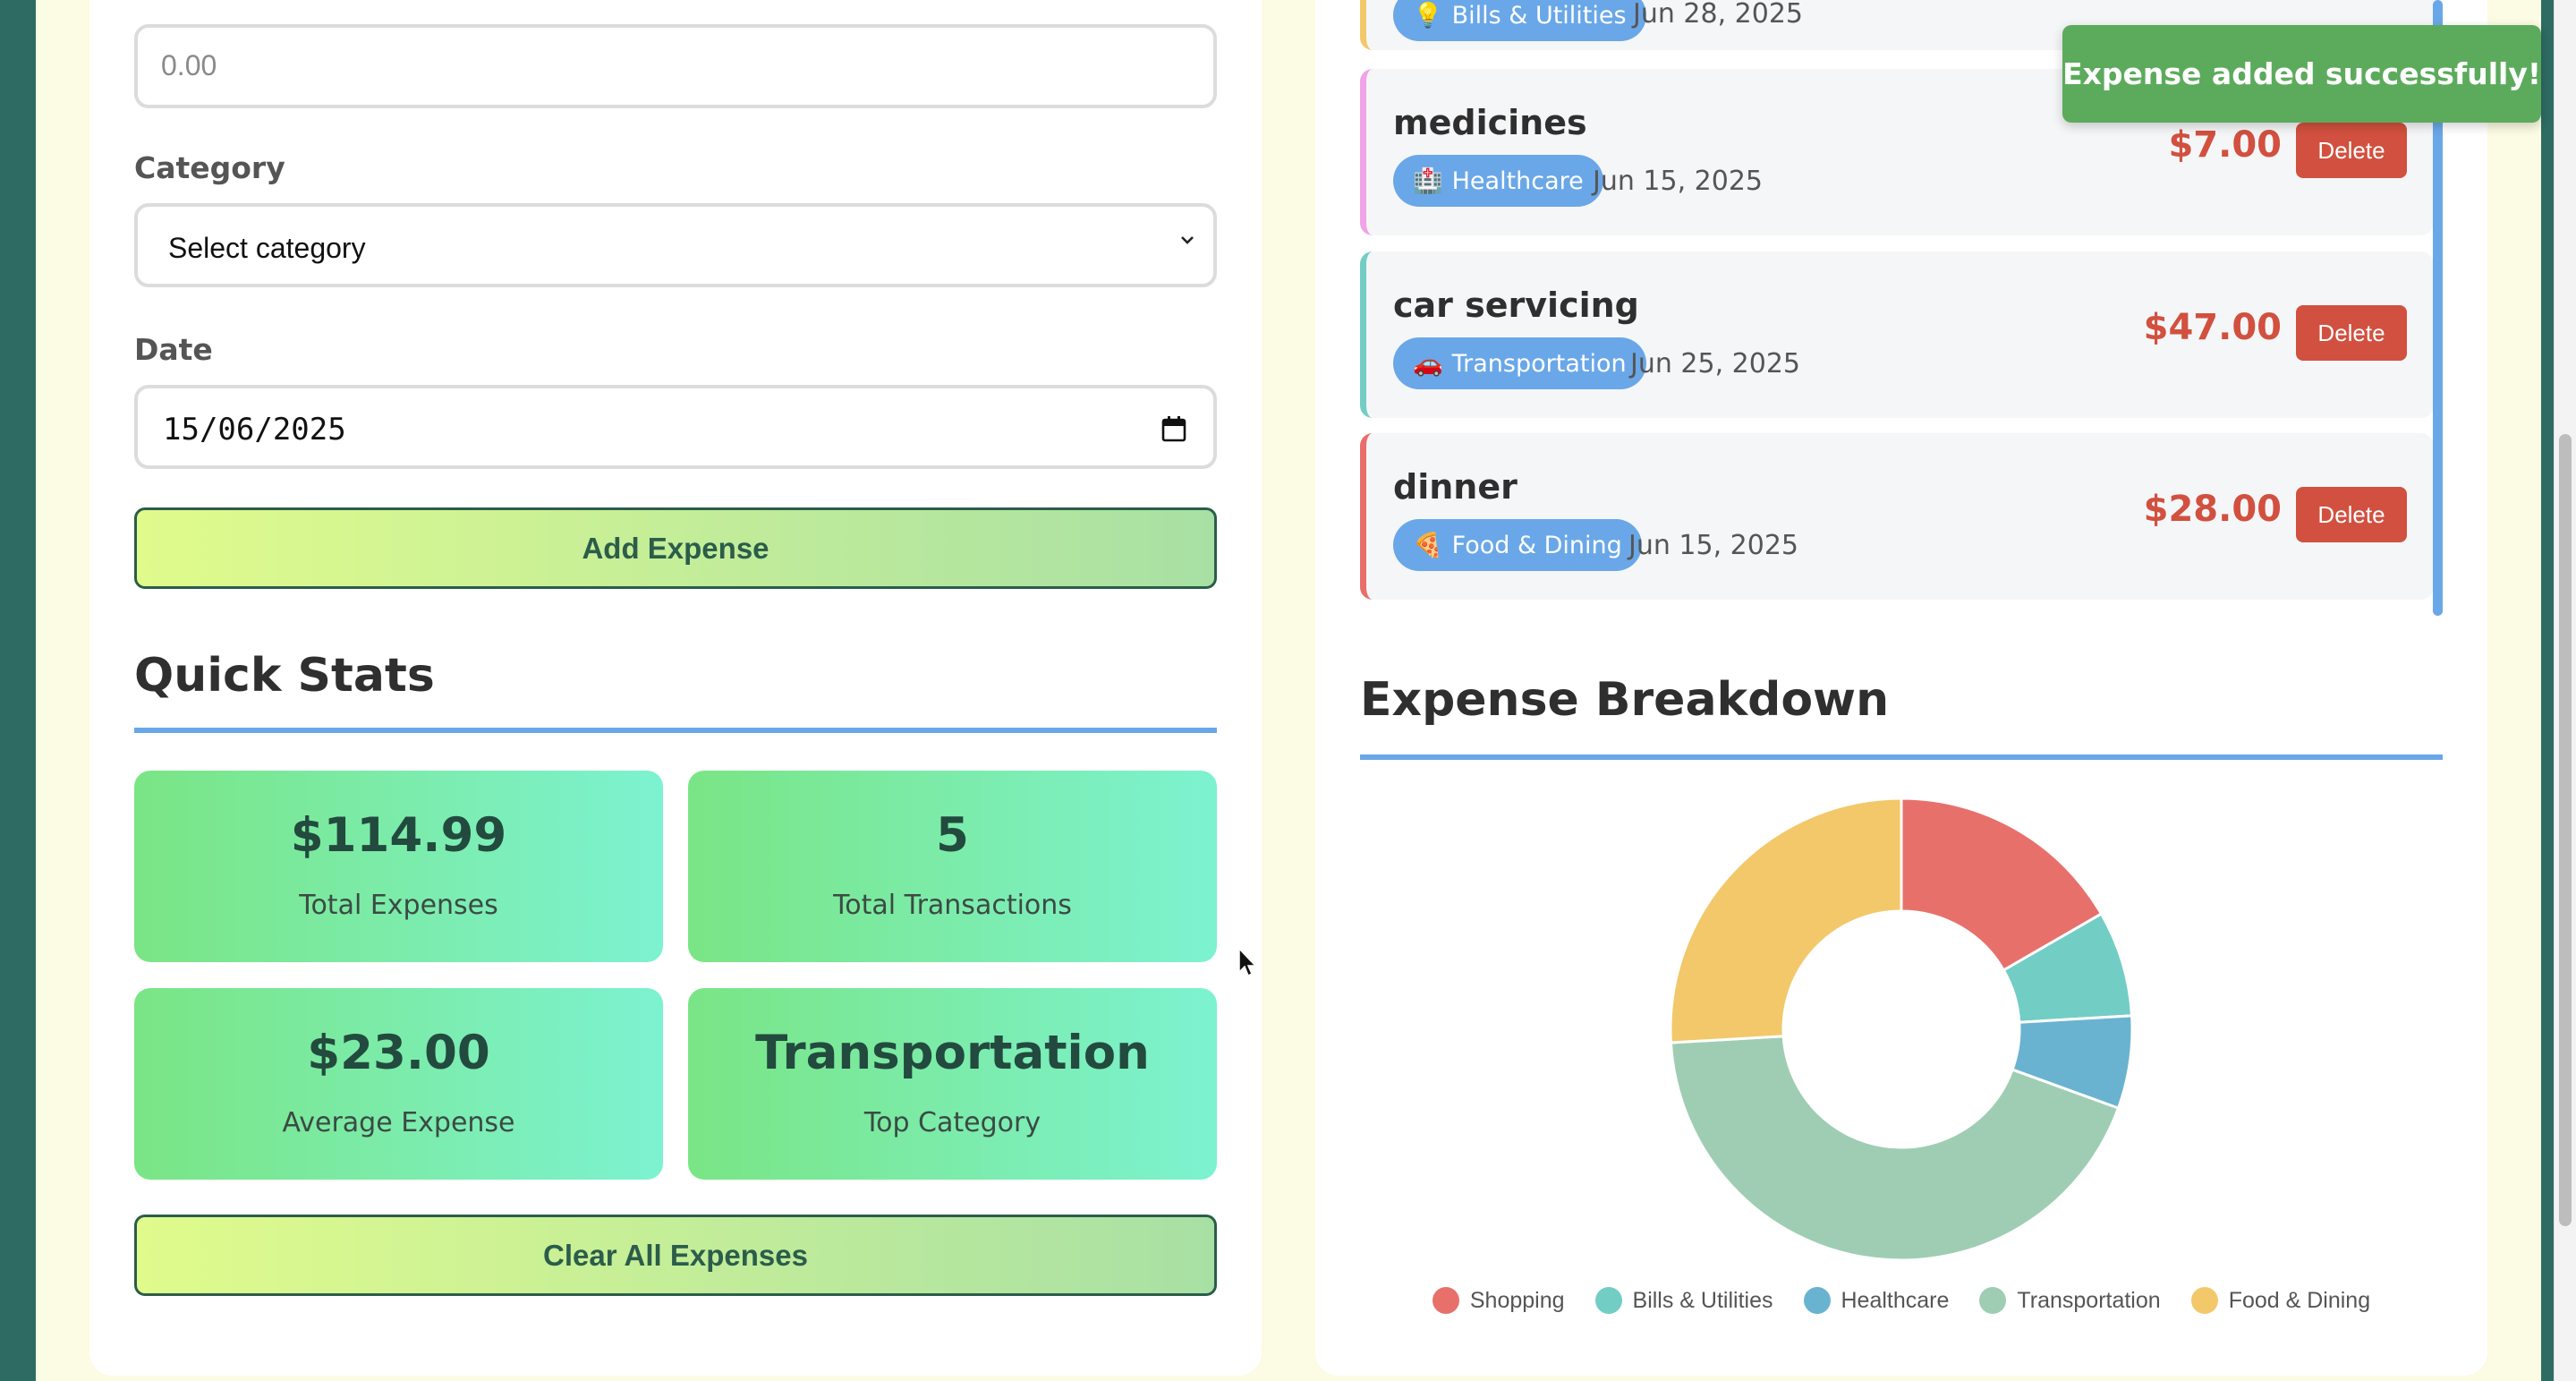 The image size is (2576, 1381). I want to click on expense-donut-chart, so click(1902, 1029).